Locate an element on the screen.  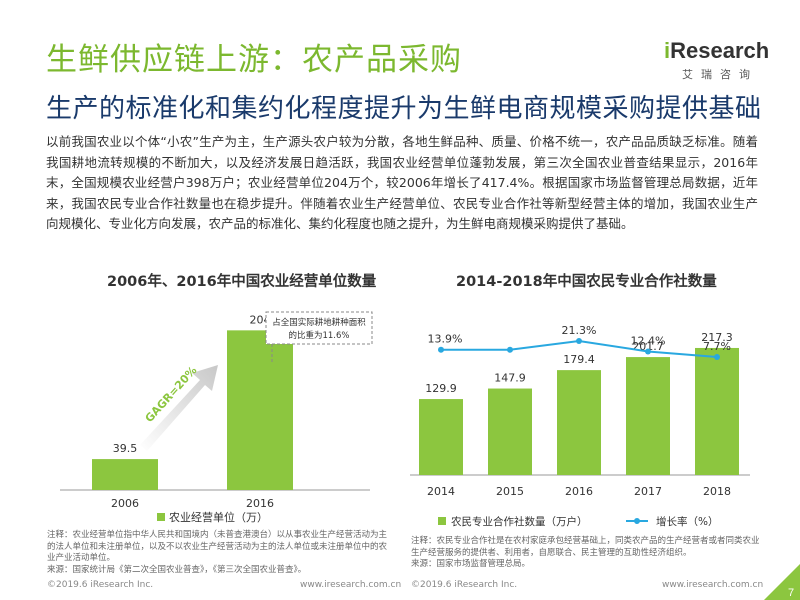
right-growth-label-2017: 12.4% is located at coordinates (648, 340).